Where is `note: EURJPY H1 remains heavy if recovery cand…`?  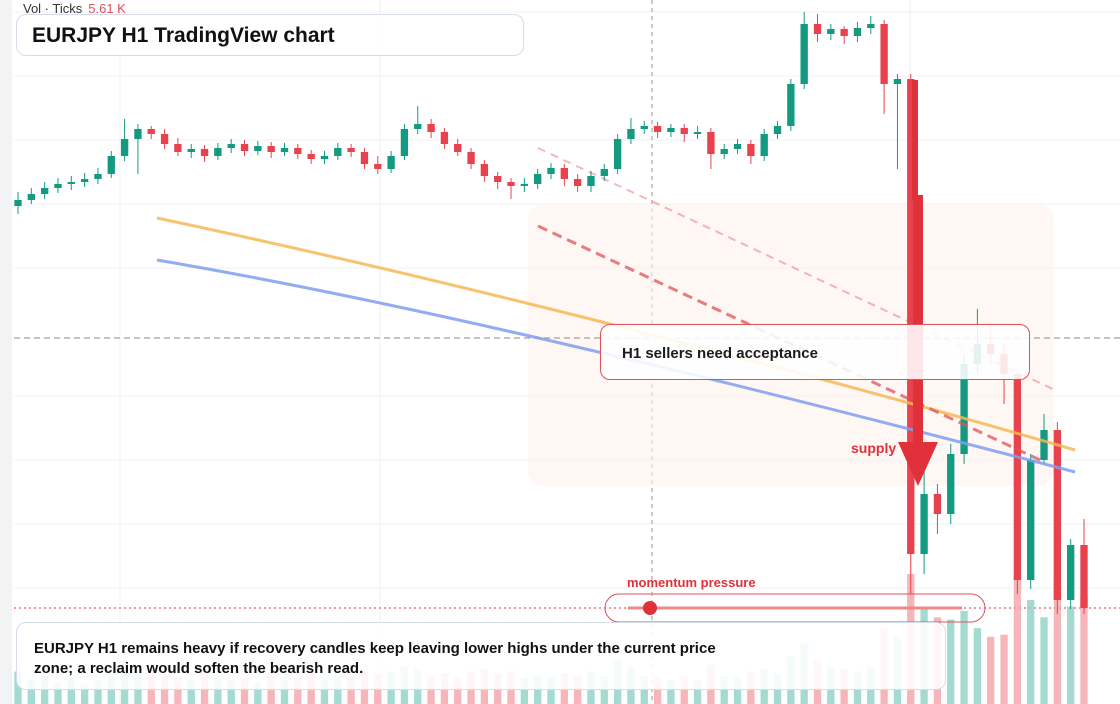
note: EURJPY H1 remains heavy if recovery cand… is located at coordinates (481, 656).